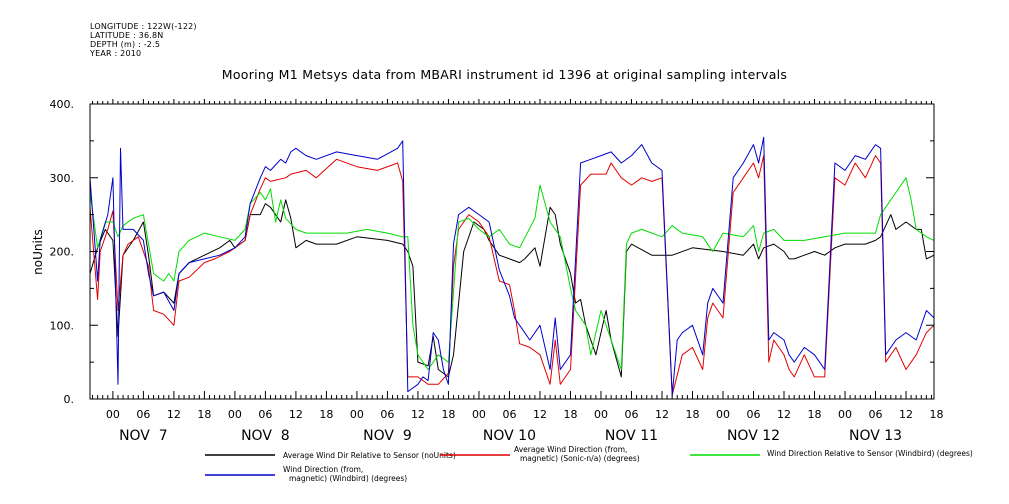 The width and height of the screenshot is (1009, 504). What do you see at coordinates (116, 53) in the screenshot?
I see `year-label: YEAR : 2010` at bounding box center [116, 53].